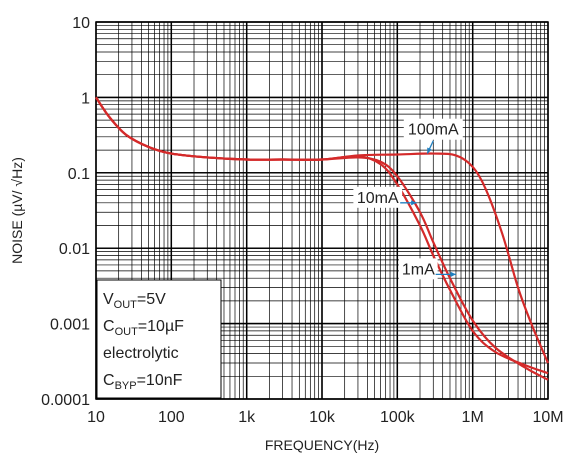 Image resolution: width=574 pixels, height=455 pixels. Describe the element at coordinates (547, 417) in the screenshot. I see `x-tick-label: 10M` at that location.